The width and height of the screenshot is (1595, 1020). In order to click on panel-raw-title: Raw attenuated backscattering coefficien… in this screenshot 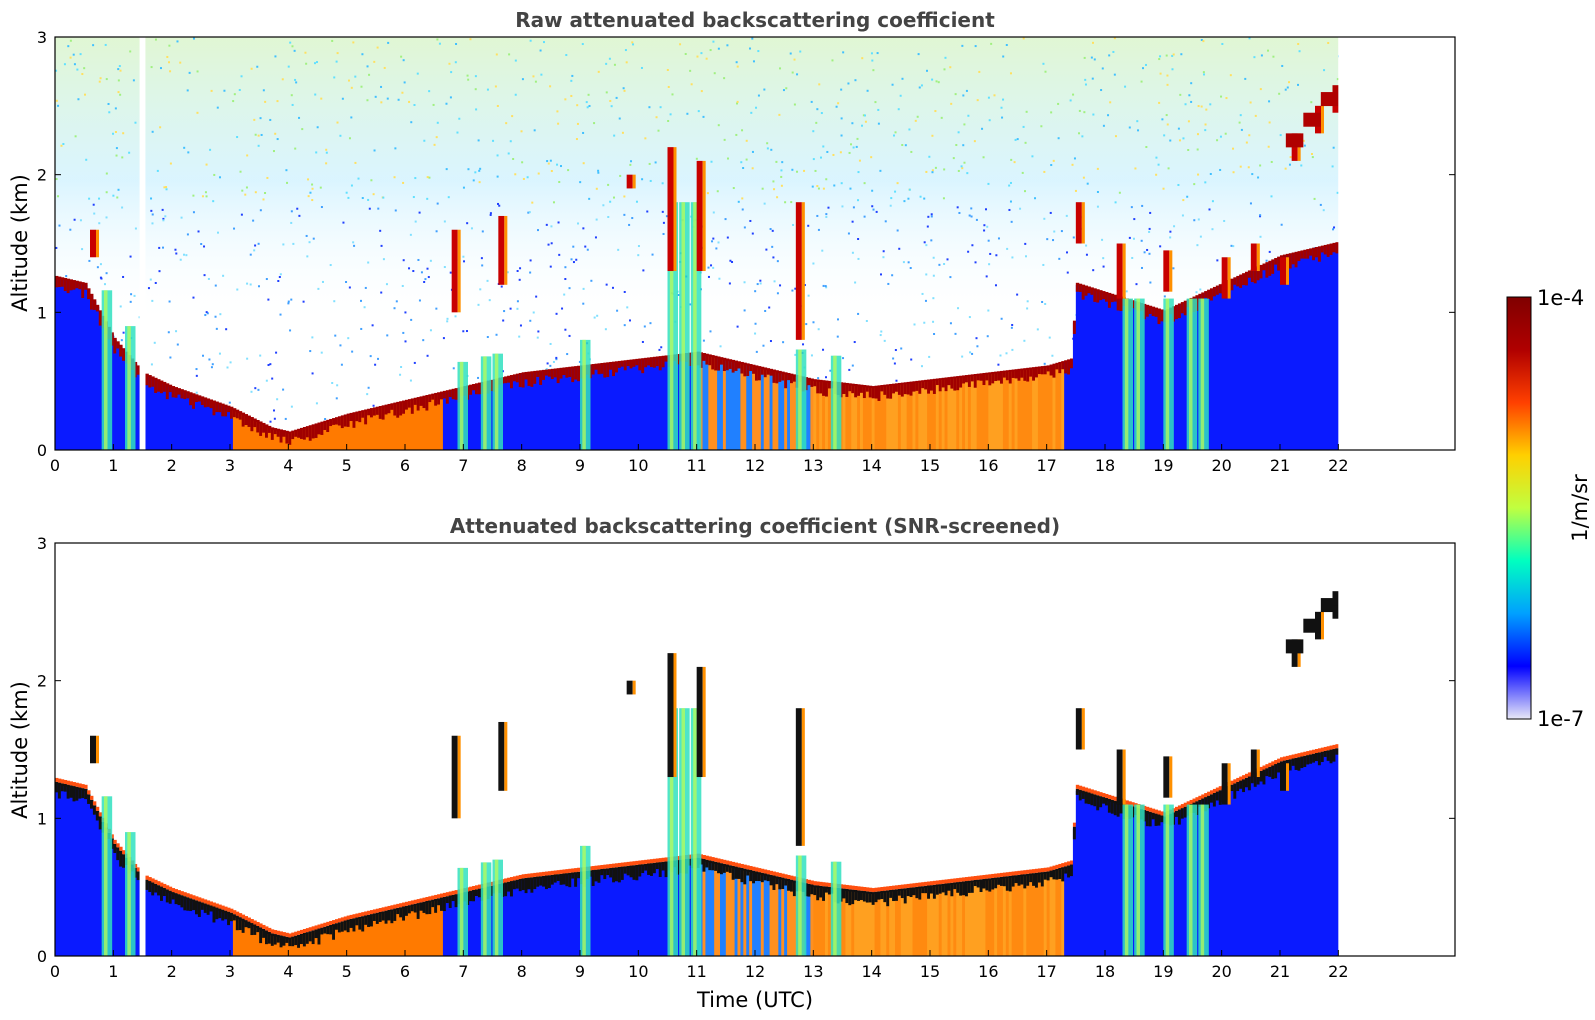, I will do `click(755, 20)`.